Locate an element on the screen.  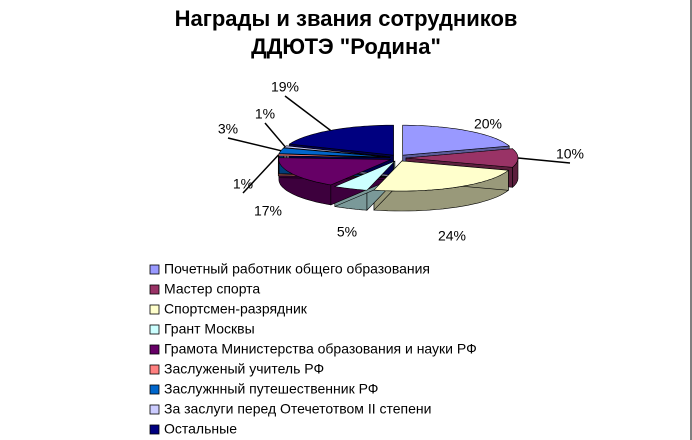
data-label: 17% is located at coordinates (268, 211).